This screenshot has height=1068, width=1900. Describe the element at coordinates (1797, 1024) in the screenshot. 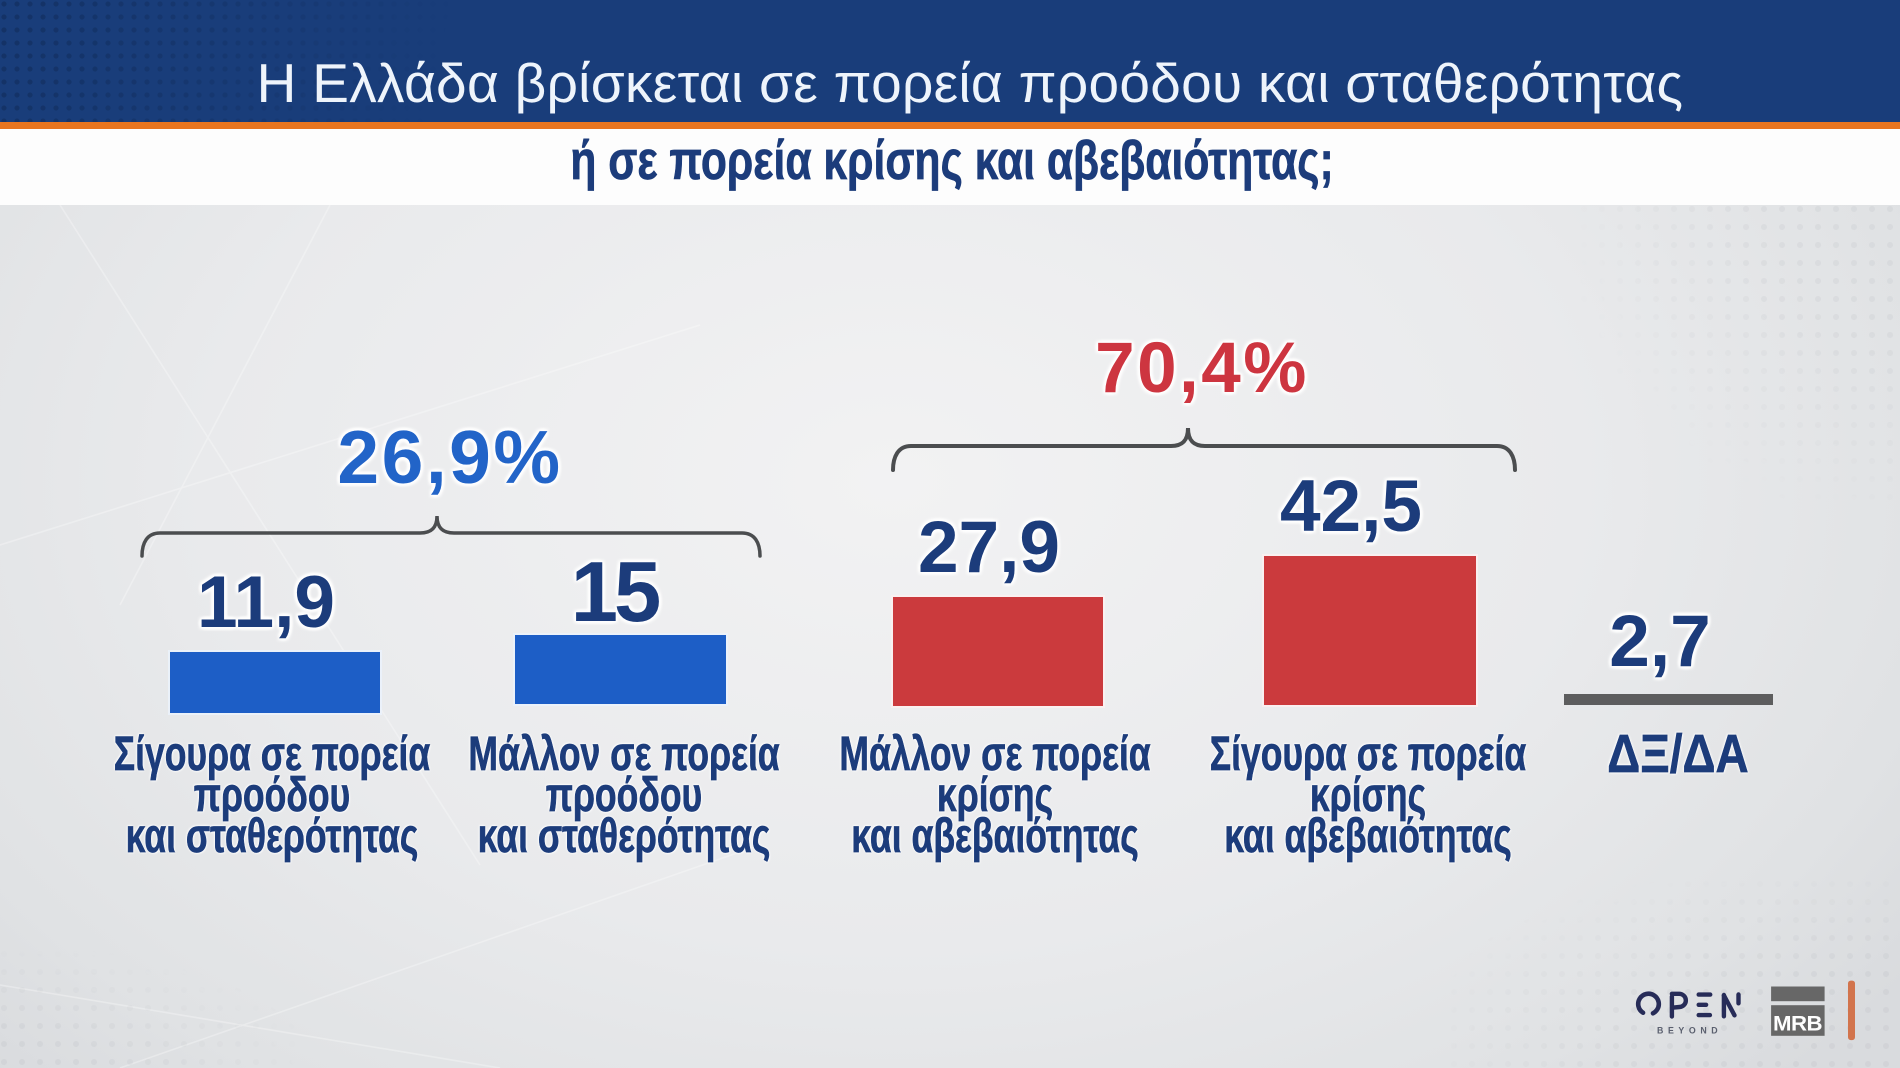

I see `svg-text: MRB` at that location.